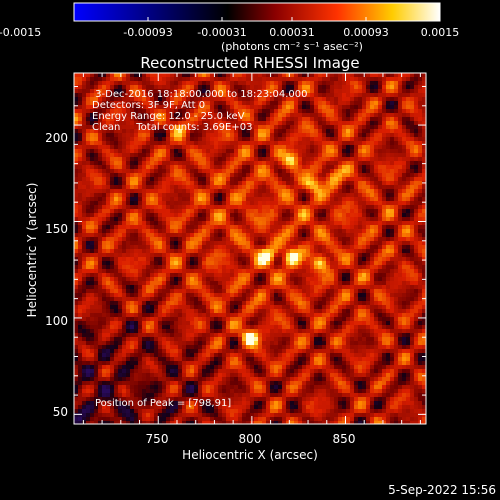 The width and height of the screenshot is (500, 500). Describe the element at coordinates (442, 490) in the screenshot. I see `footer-timestamp: 5-Sep-2022 15:56` at that location.